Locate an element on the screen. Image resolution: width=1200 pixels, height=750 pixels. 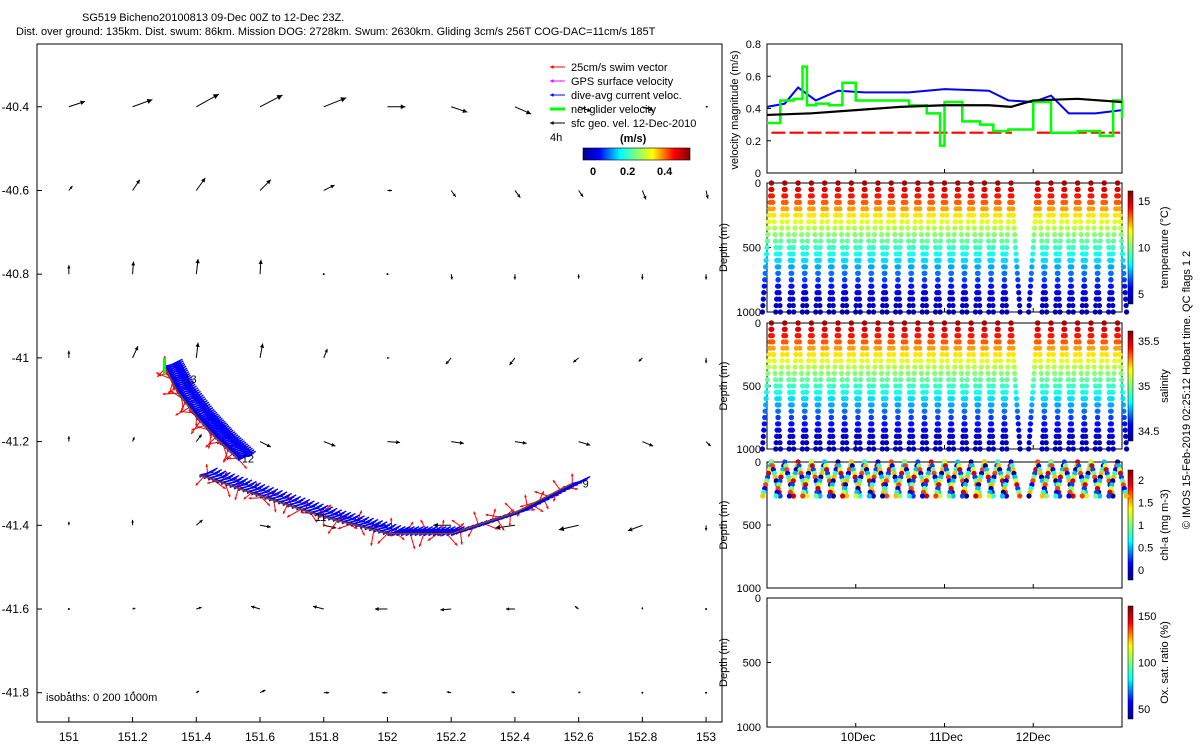
map-xtick-label: 152.8 is located at coordinates (642, 737).